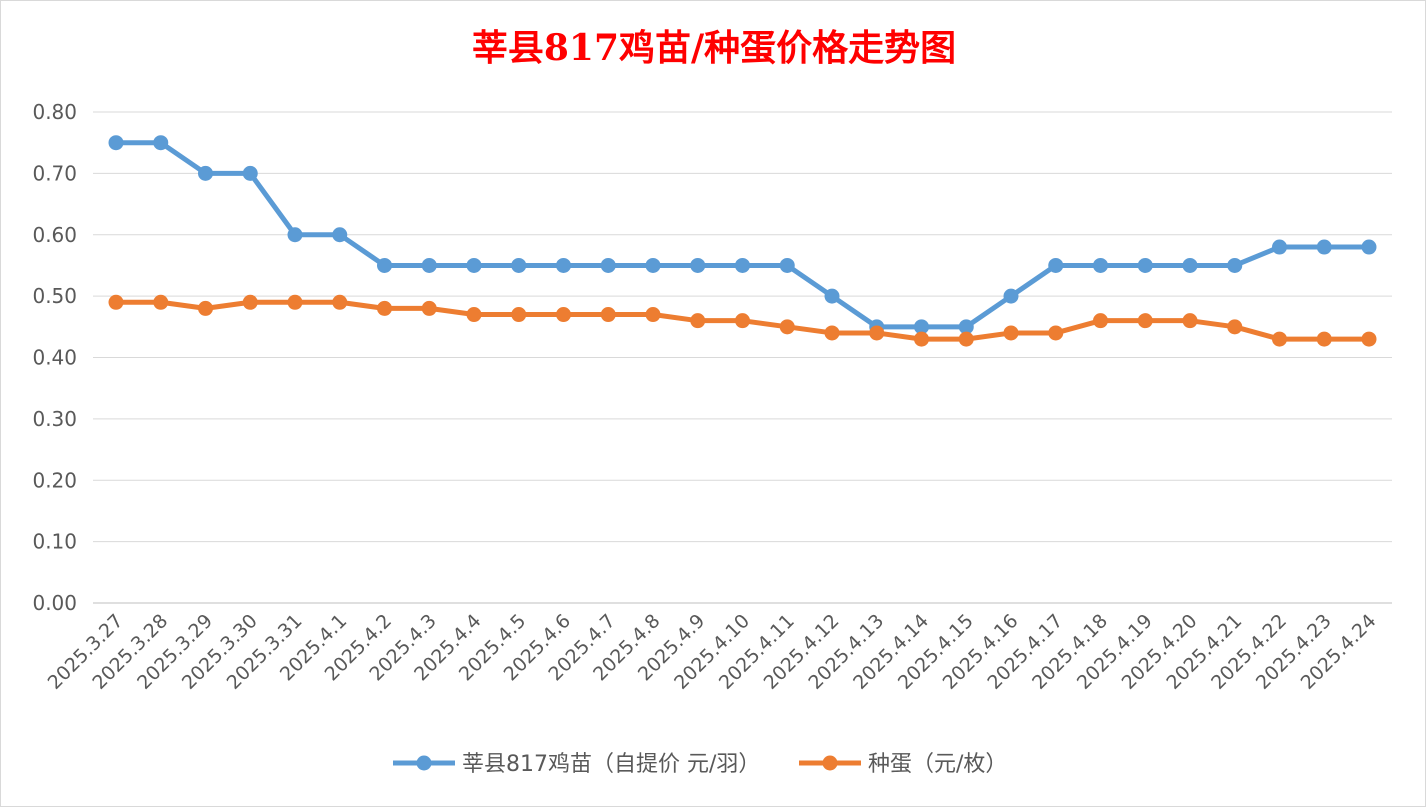 The width and height of the screenshot is (1427, 808). Describe the element at coordinates (54, 112) in the screenshot. I see `y-tick-label: 0.80` at that location.